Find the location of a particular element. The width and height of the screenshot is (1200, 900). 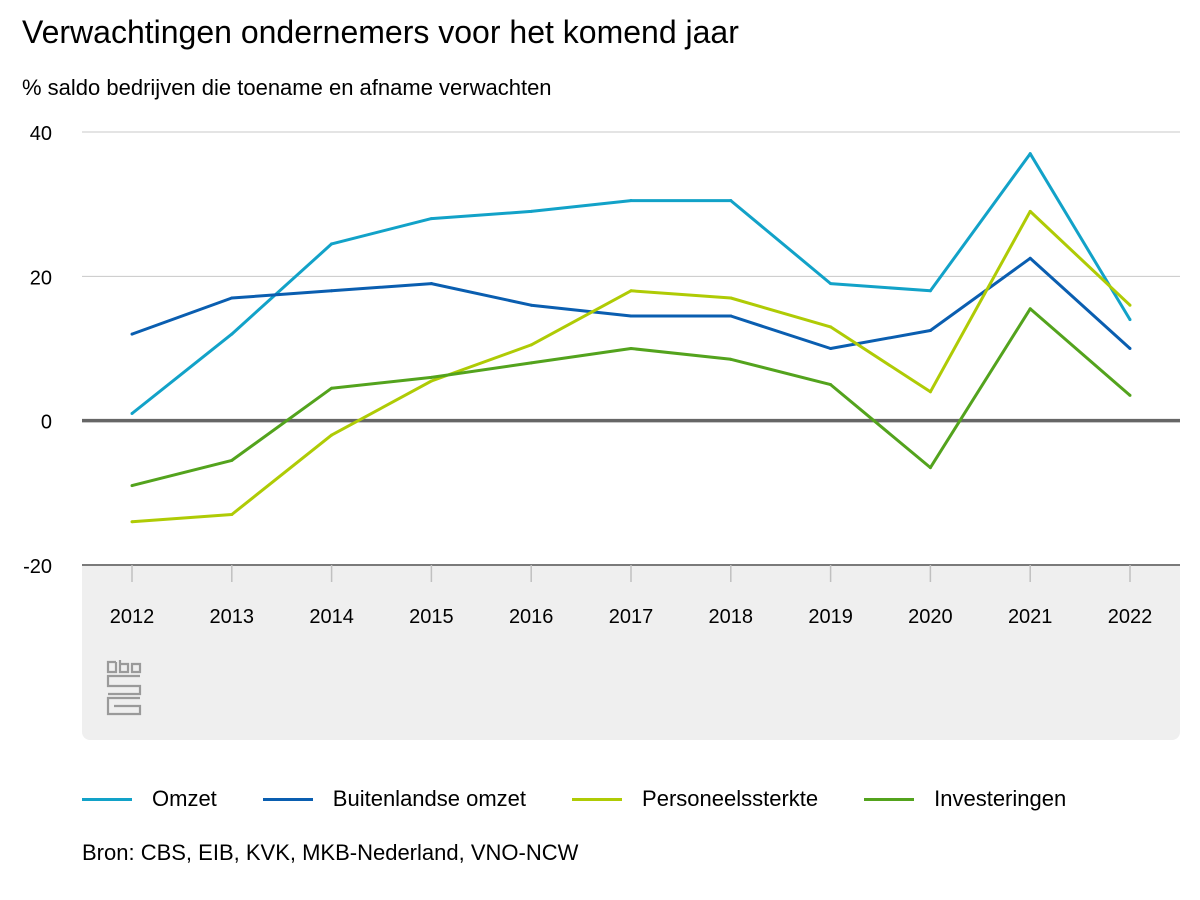

x-tick-label: 2022 is located at coordinates (1130, 617).